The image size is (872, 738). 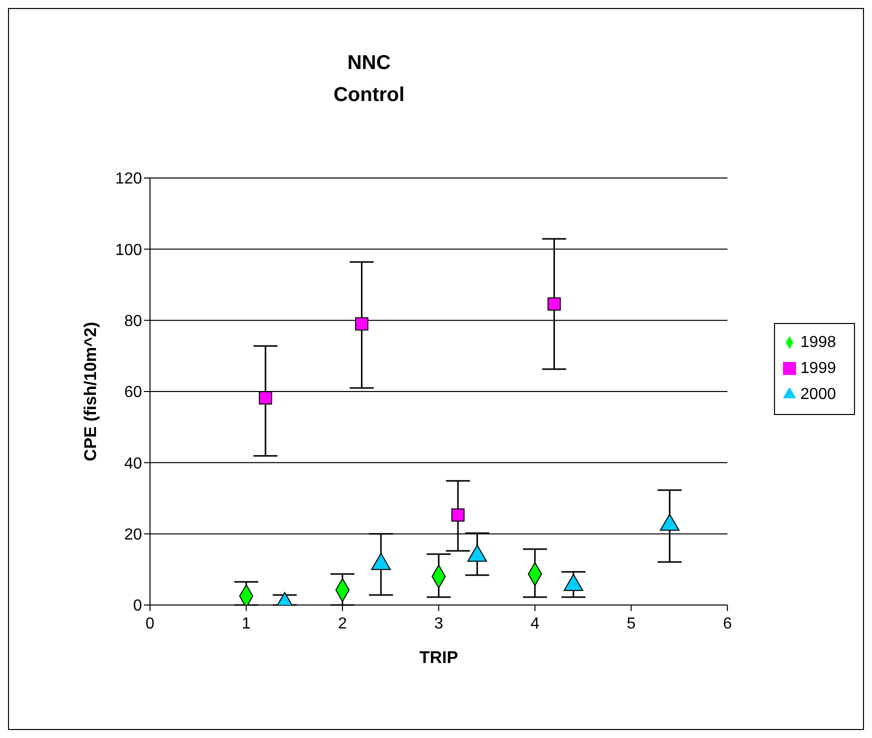 What do you see at coordinates (438, 657) in the screenshot?
I see `x-axis-title: TRIP` at bounding box center [438, 657].